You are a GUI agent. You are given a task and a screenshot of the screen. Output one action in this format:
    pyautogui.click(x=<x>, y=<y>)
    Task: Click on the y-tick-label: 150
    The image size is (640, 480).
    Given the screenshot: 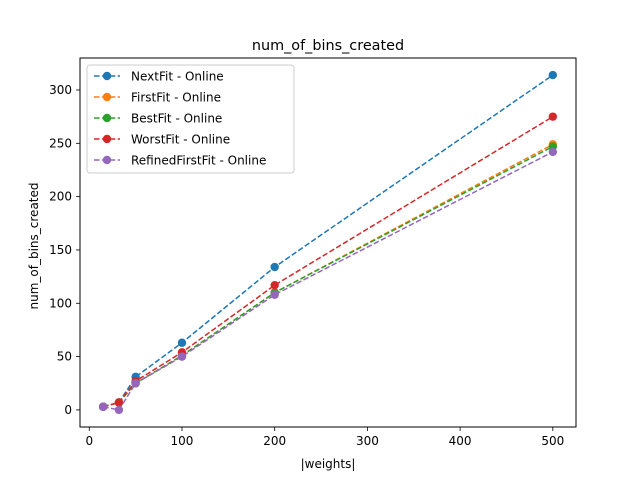 What is the action you would take?
    pyautogui.click(x=60, y=250)
    